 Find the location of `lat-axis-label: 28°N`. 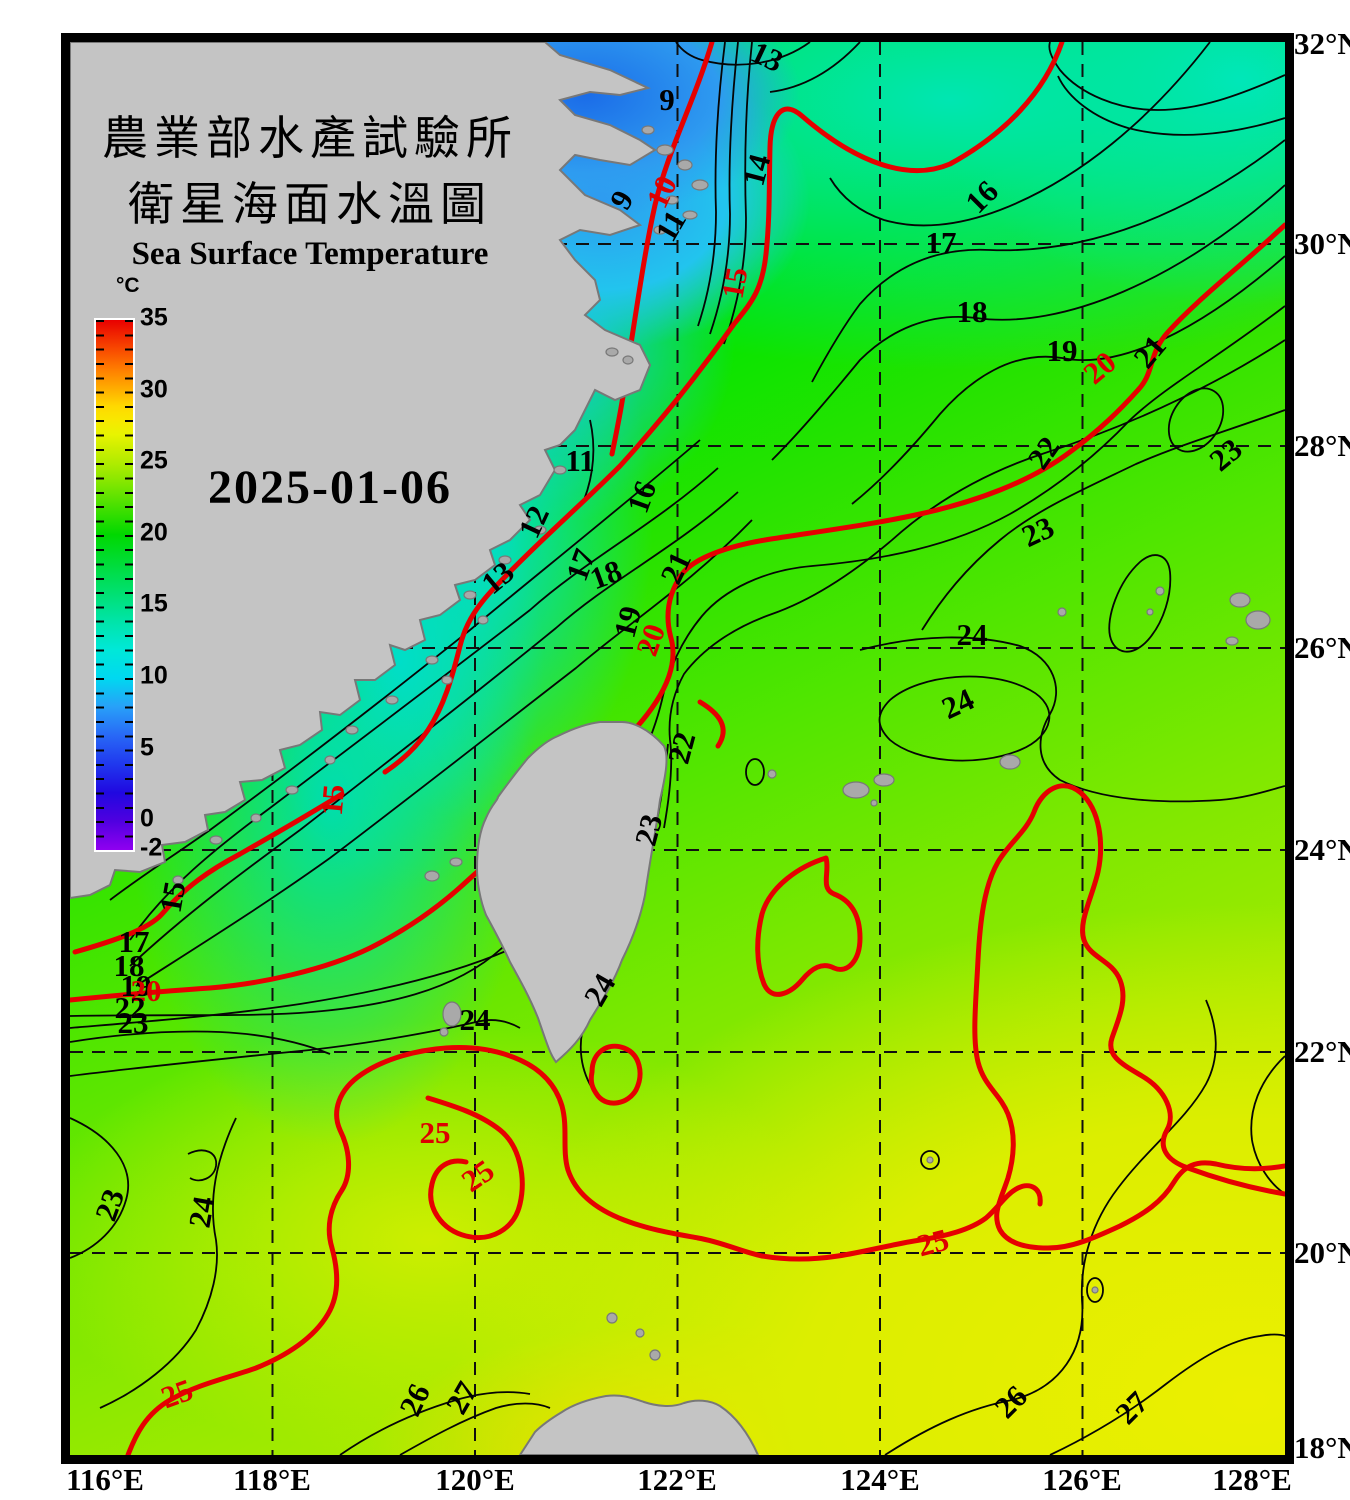

lat-axis-label: 28°N is located at coordinates (1322, 445).